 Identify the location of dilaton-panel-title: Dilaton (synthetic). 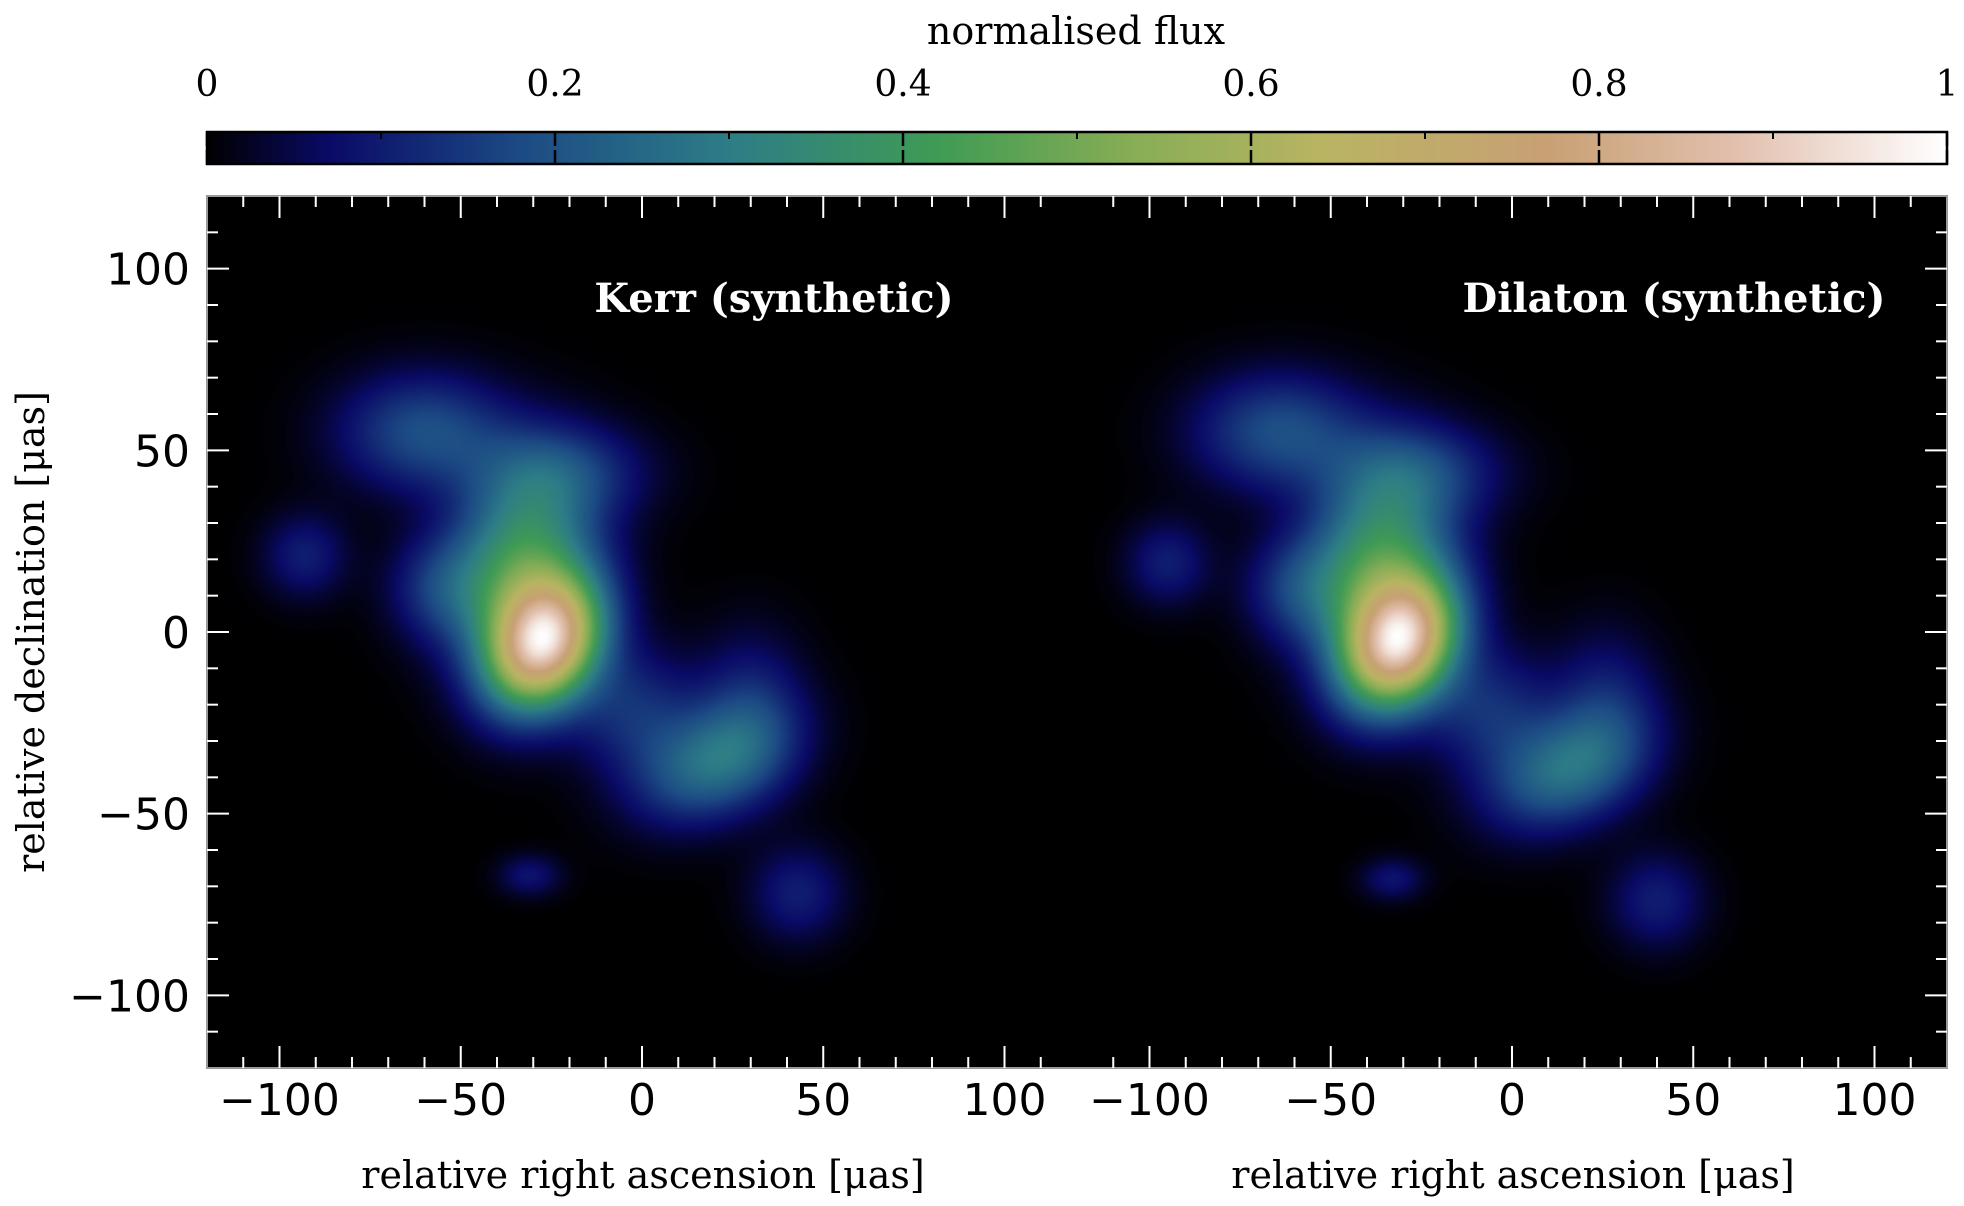
(1674, 298).